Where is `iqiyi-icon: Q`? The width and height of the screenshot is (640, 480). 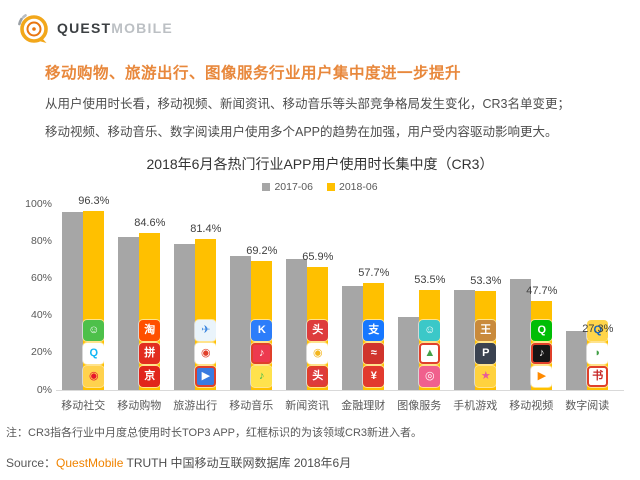 iqiyi-icon: Q is located at coordinates (542, 330).